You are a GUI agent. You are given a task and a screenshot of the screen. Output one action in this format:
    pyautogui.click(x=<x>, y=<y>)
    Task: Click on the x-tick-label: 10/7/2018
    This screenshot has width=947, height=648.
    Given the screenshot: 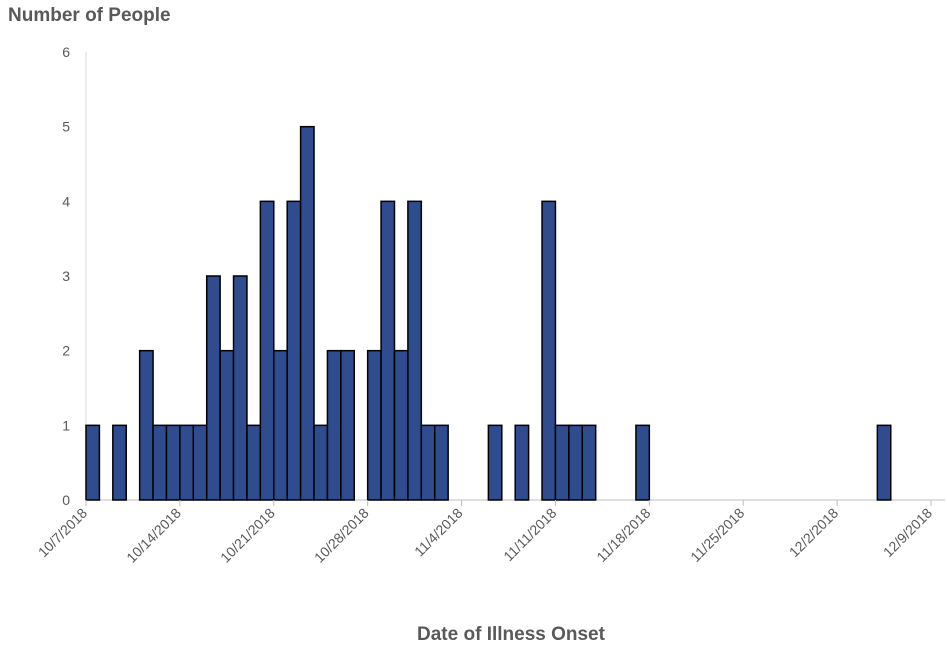 What is the action you would take?
    pyautogui.click(x=63, y=533)
    